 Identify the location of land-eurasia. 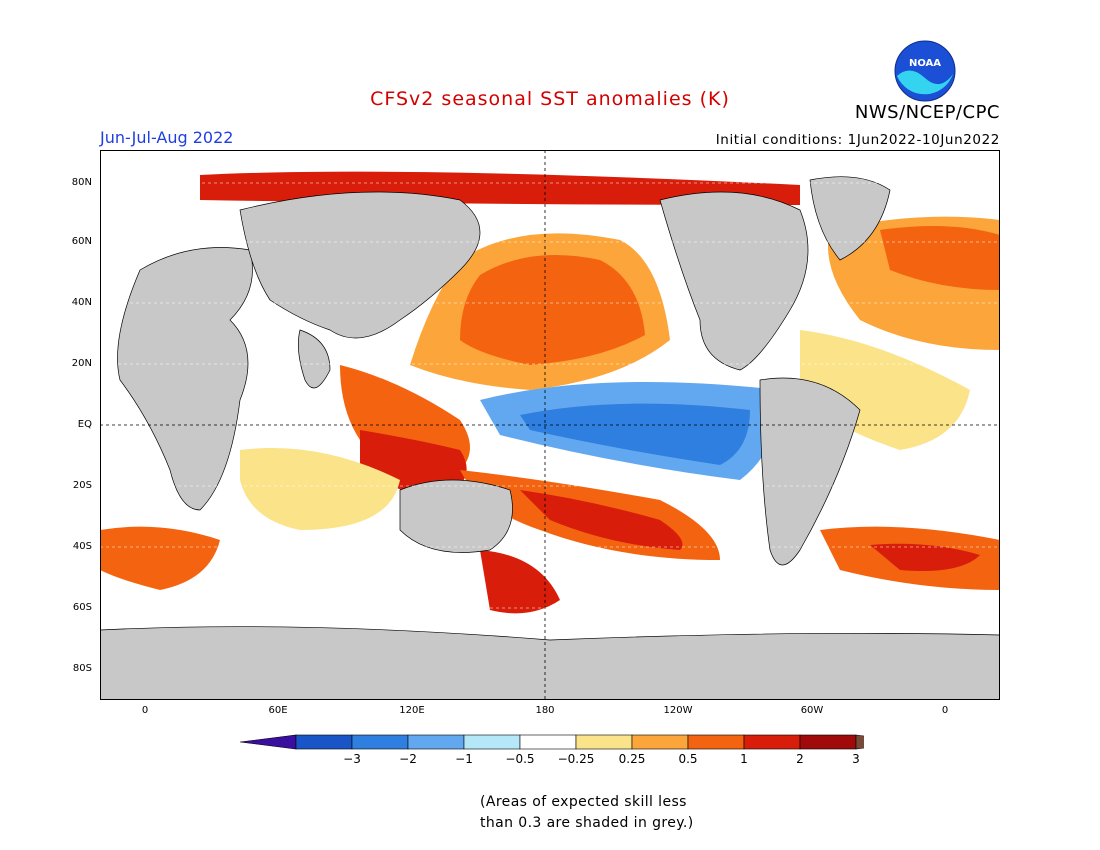
(360, 265).